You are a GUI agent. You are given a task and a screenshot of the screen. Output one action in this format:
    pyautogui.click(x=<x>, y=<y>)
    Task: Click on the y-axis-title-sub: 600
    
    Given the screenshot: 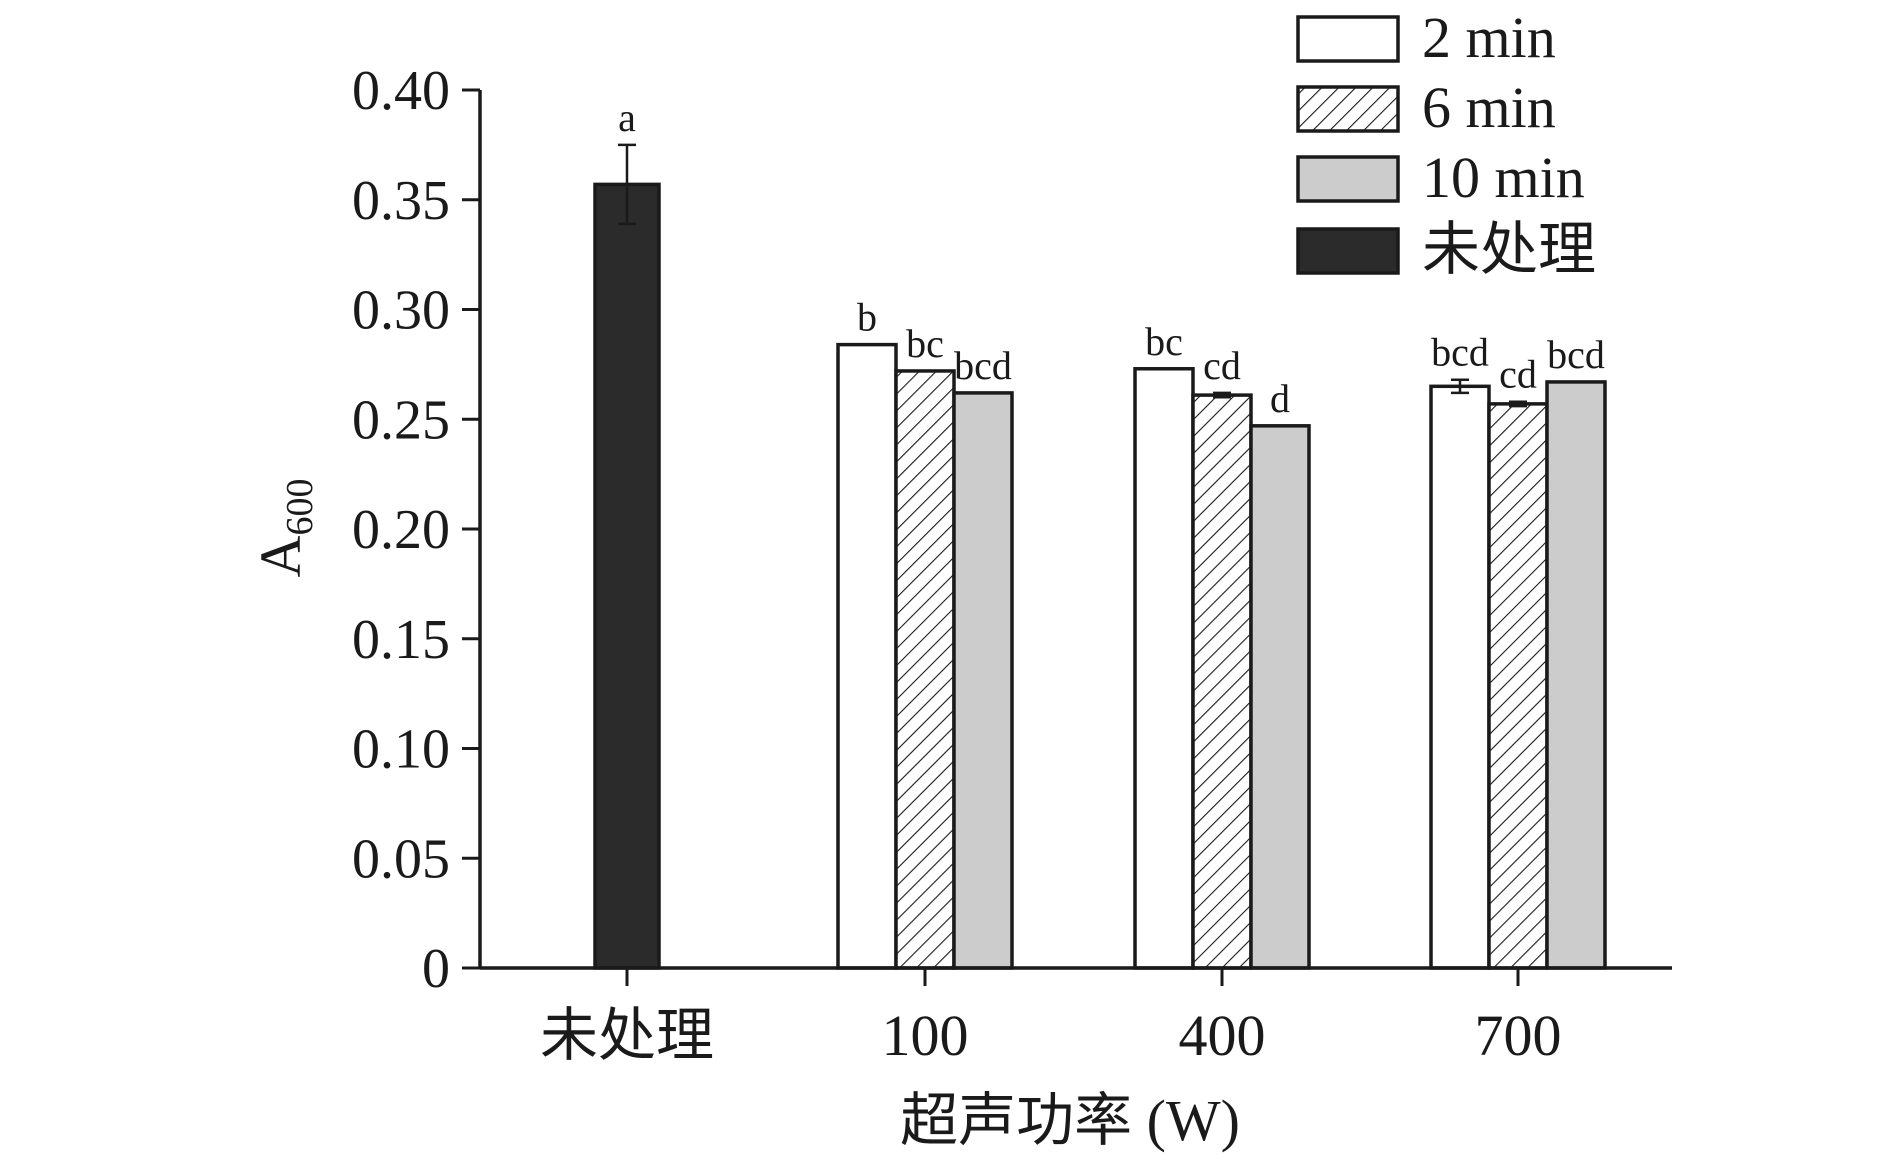 What is the action you would take?
    pyautogui.click(x=300, y=507)
    